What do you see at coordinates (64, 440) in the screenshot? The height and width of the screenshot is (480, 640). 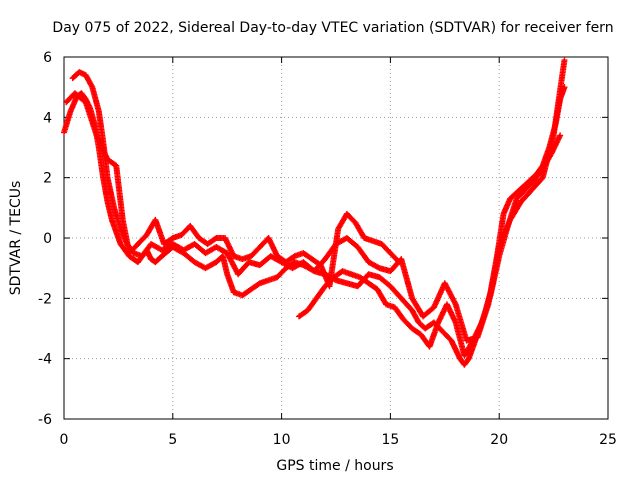 I see `x-tick-label: 0` at bounding box center [64, 440].